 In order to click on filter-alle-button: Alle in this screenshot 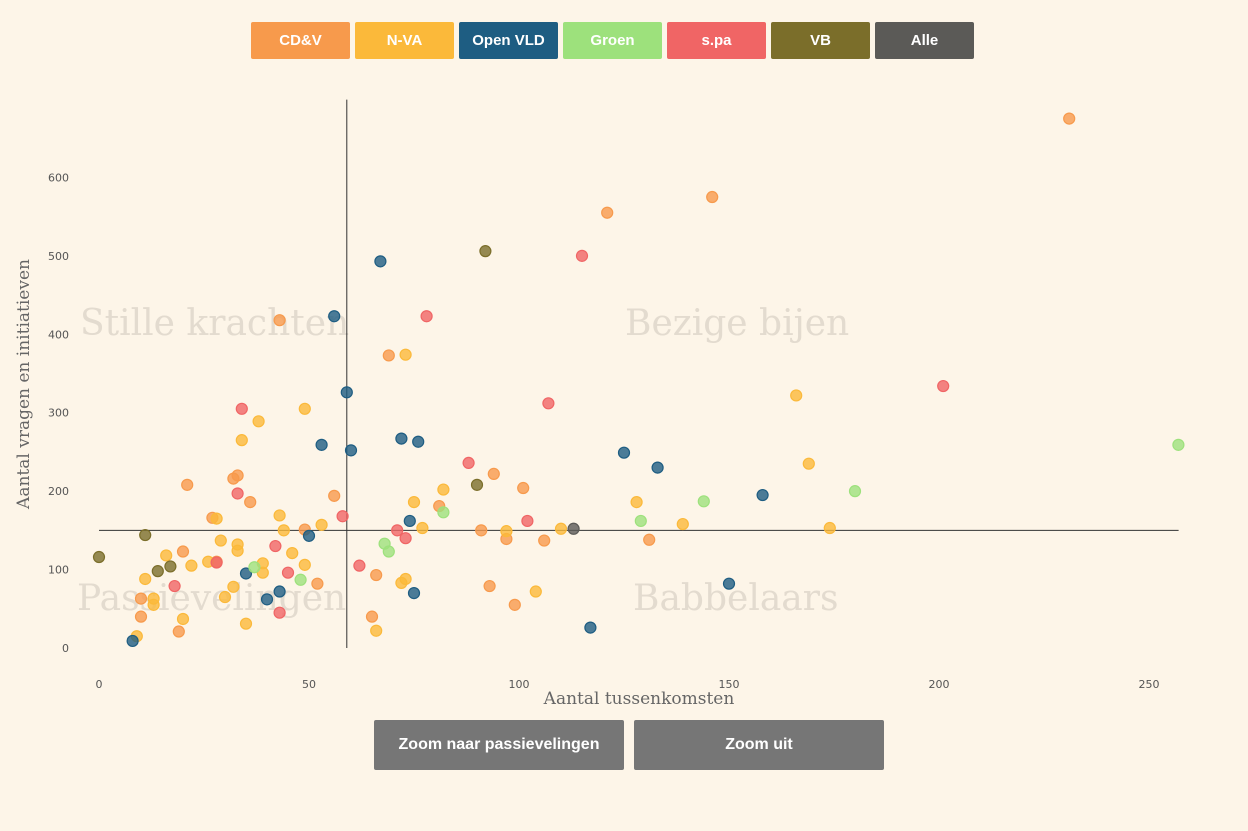, I will do `click(924, 40)`.